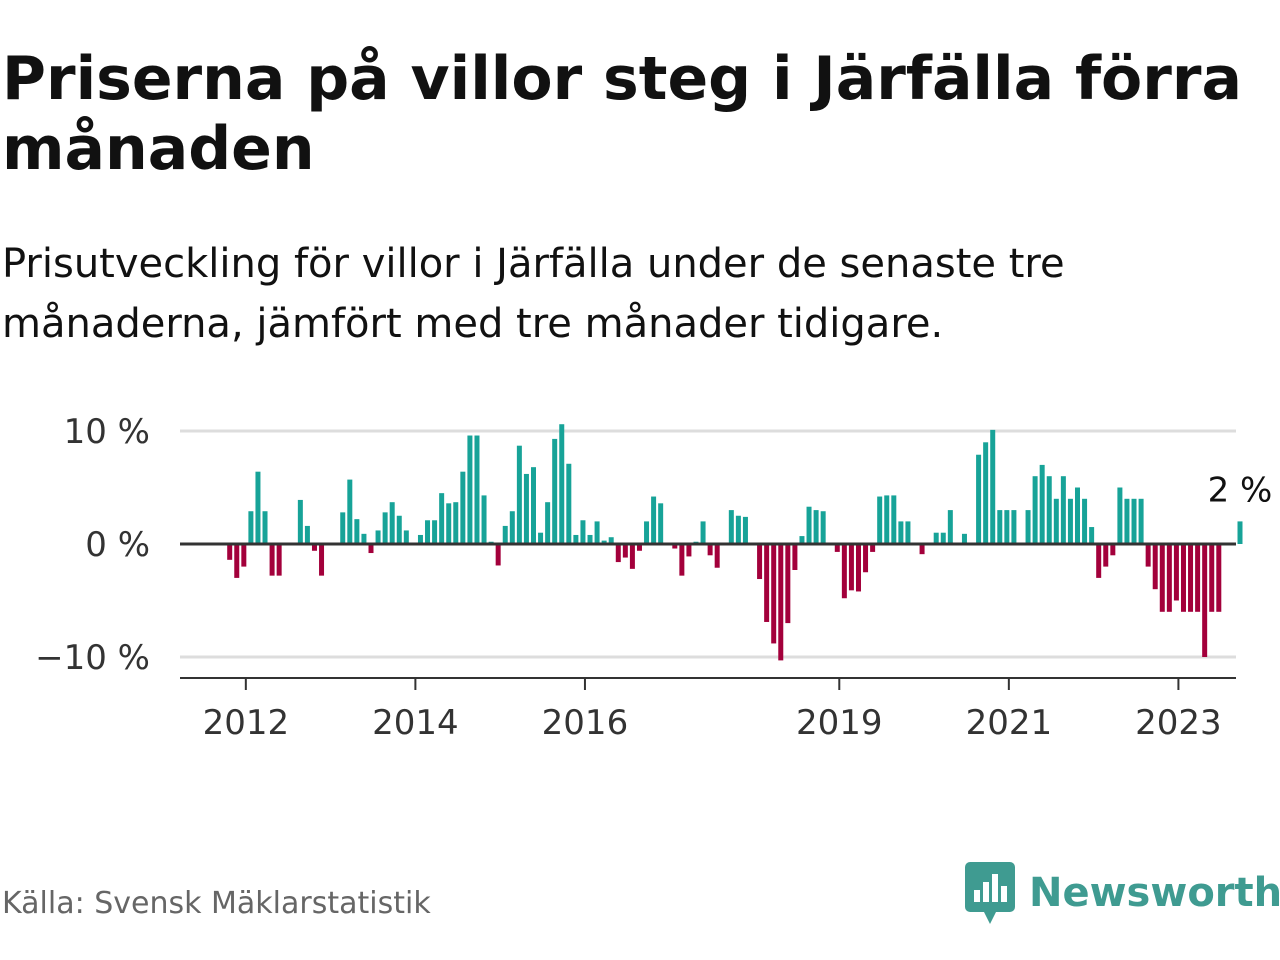  What do you see at coordinates (92, 658) in the screenshot?
I see `y-tick-label: −10 %` at bounding box center [92, 658].